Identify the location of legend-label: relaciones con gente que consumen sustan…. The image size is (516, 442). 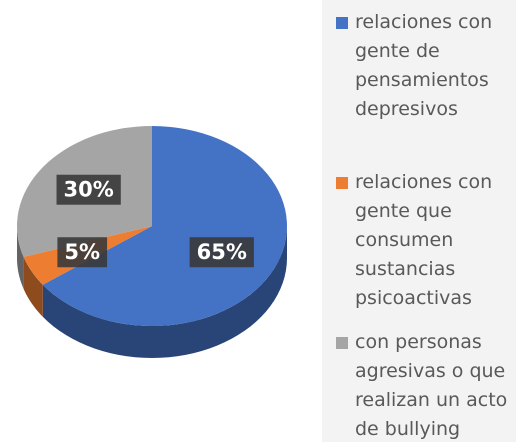
(424, 240).